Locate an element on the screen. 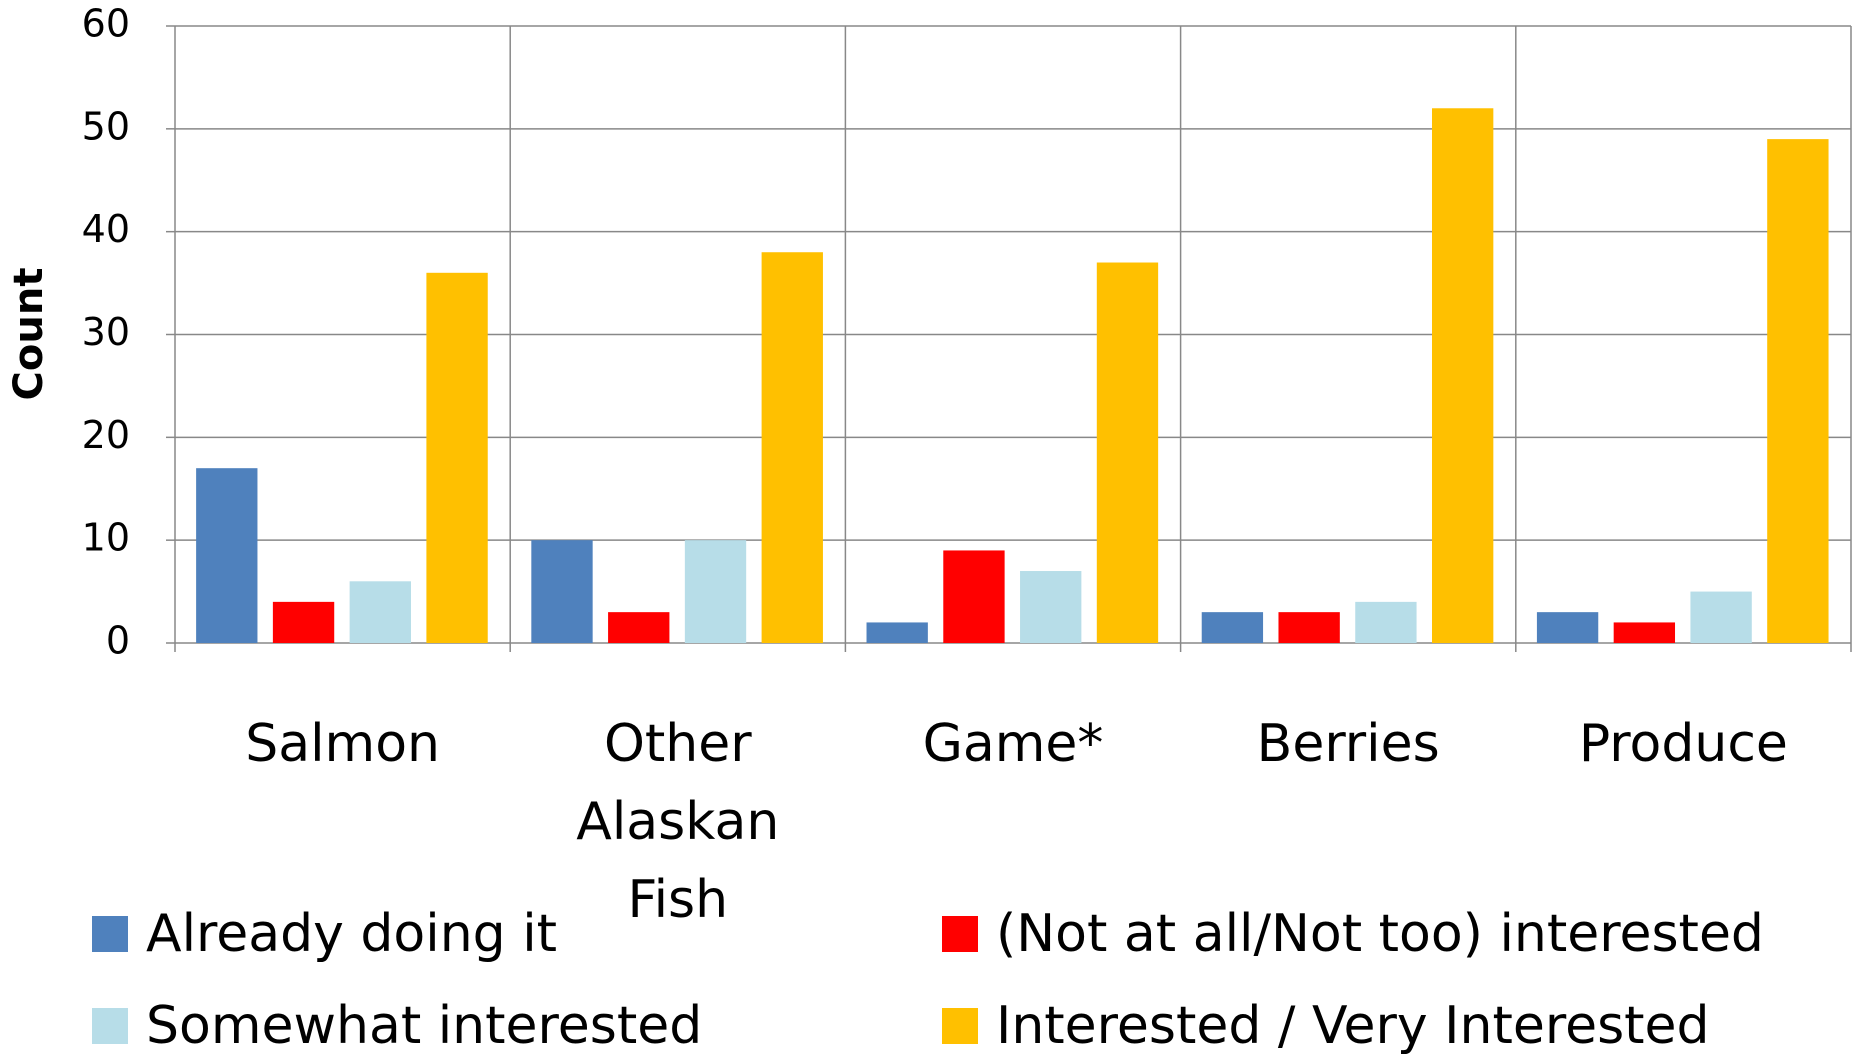  x-tick-label: Salmon is located at coordinates (342, 744).